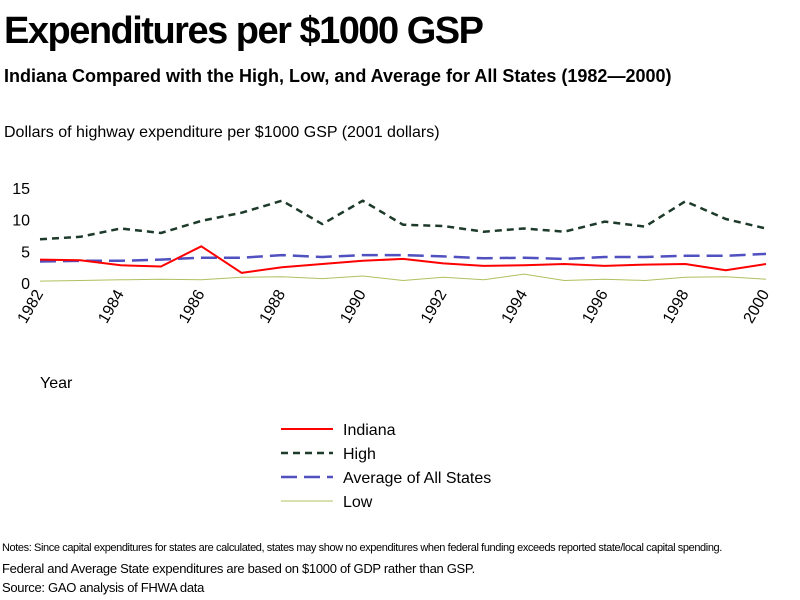 The width and height of the screenshot is (800, 600). I want to click on y-tick-label: 5, so click(25, 252).